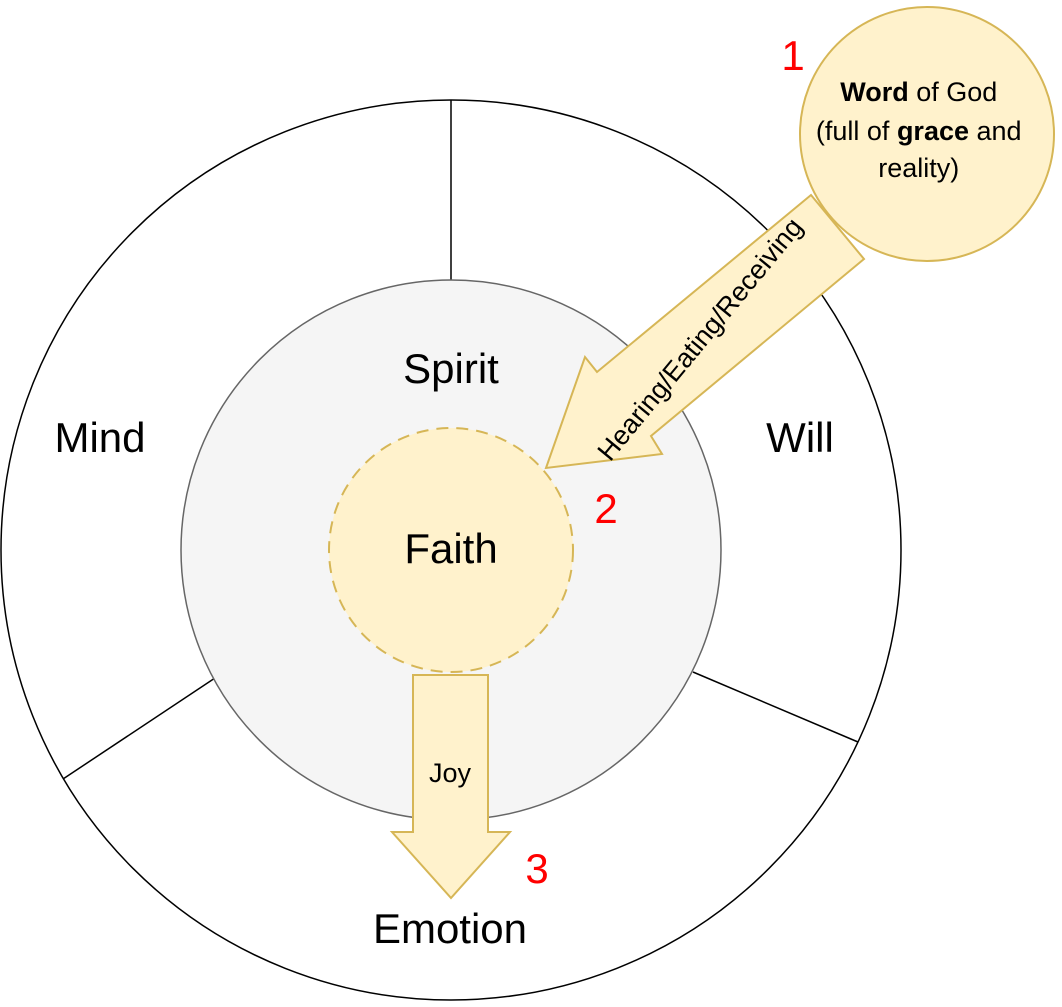 The width and height of the screenshot is (1062, 1007). What do you see at coordinates (450, 928) in the screenshot?
I see `emotion-label: Emotion` at bounding box center [450, 928].